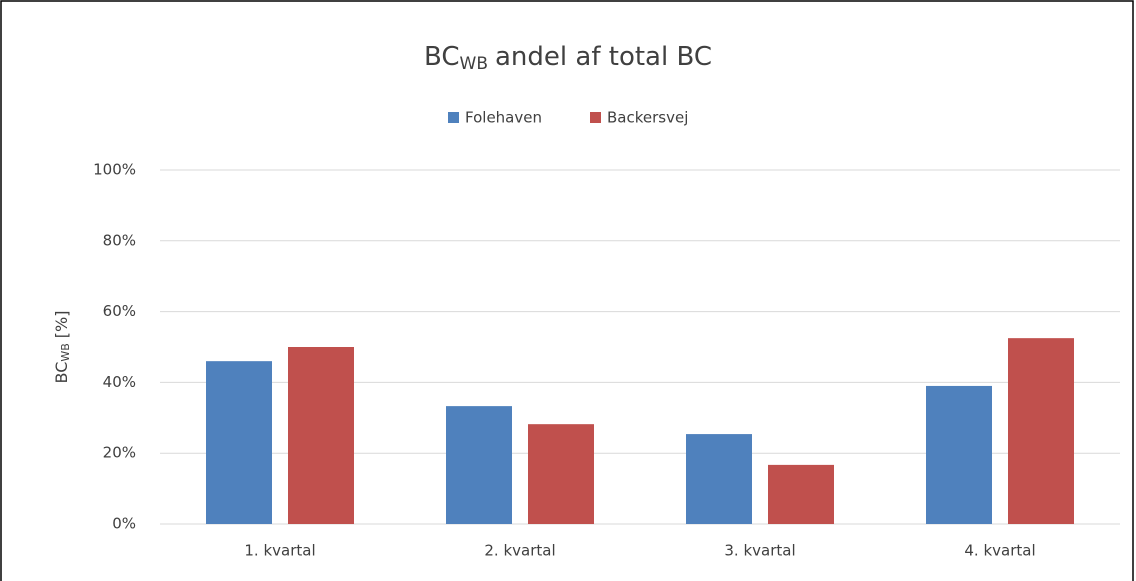 The image size is (1136, 581). What do you see at coordinates (61, 325) in the screenshot?
I see `y-label-part: [%]` at bounding box center [61, 325].